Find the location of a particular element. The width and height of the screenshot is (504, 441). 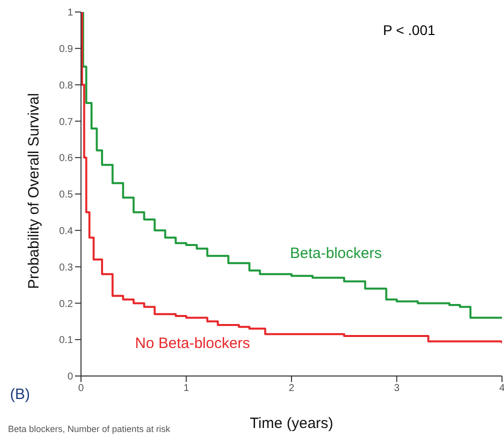

y-tick-label: 0.1 is located at coordinates (66, 340).